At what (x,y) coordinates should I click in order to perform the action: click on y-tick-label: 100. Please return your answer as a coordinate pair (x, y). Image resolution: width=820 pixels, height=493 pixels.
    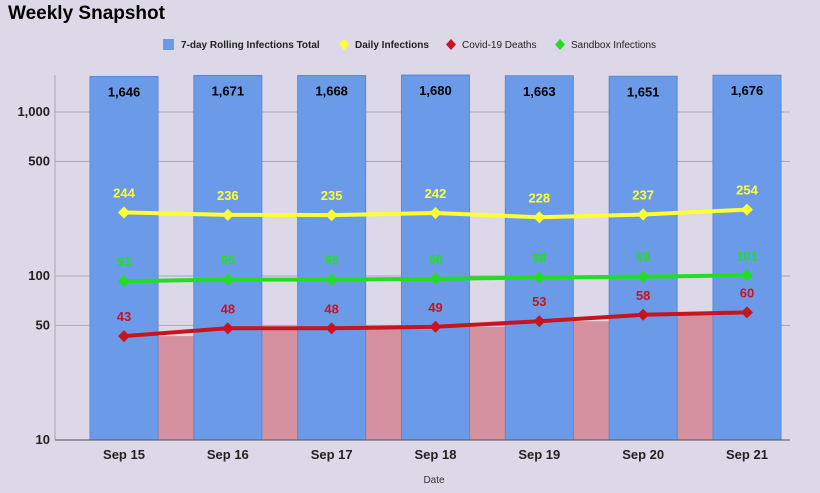
    Looking at the image, I should click on (39, 275).